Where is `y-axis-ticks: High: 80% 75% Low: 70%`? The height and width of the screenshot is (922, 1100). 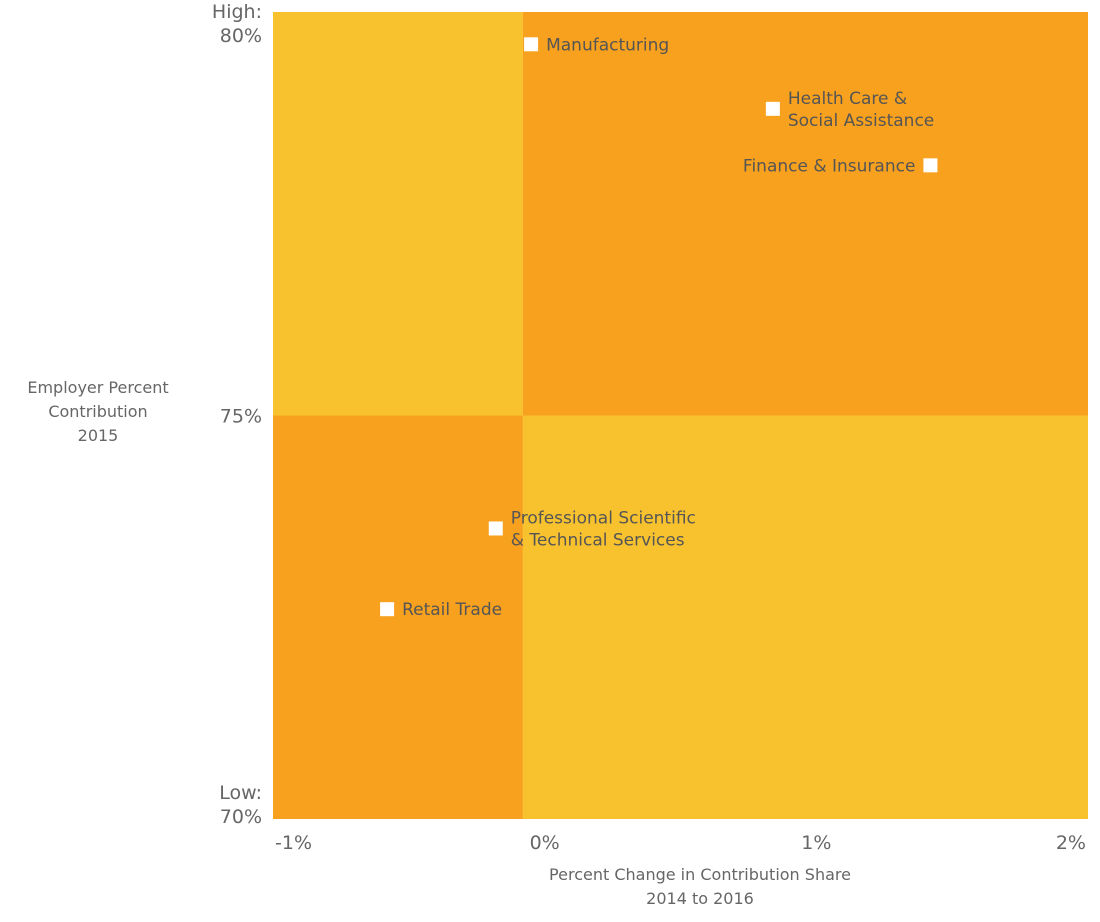 y-axis-ticks: High: 80% 75% Low: 70% is located at coordinates (237, 414).